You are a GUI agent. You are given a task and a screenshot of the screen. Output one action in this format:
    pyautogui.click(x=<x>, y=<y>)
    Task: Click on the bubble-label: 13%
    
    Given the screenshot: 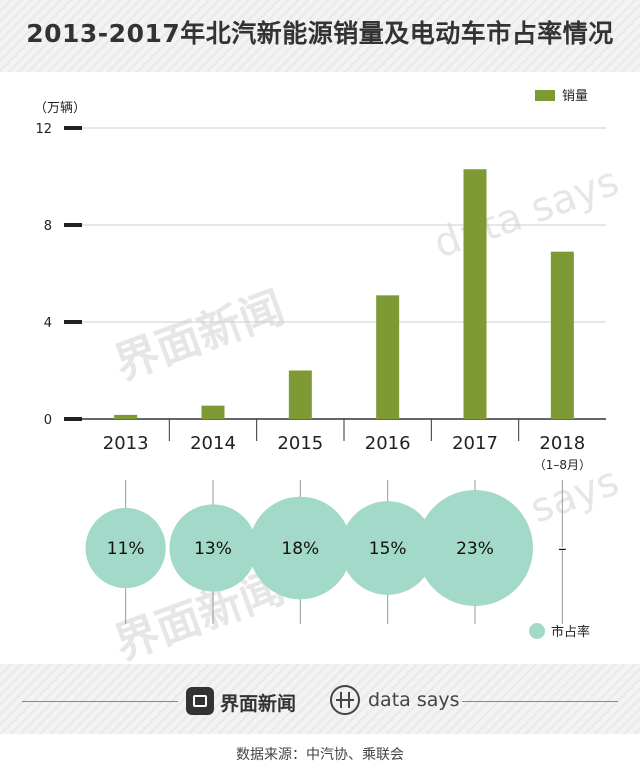 What is the action you would take?
    pyautogui.click(x=213, y=549)
    